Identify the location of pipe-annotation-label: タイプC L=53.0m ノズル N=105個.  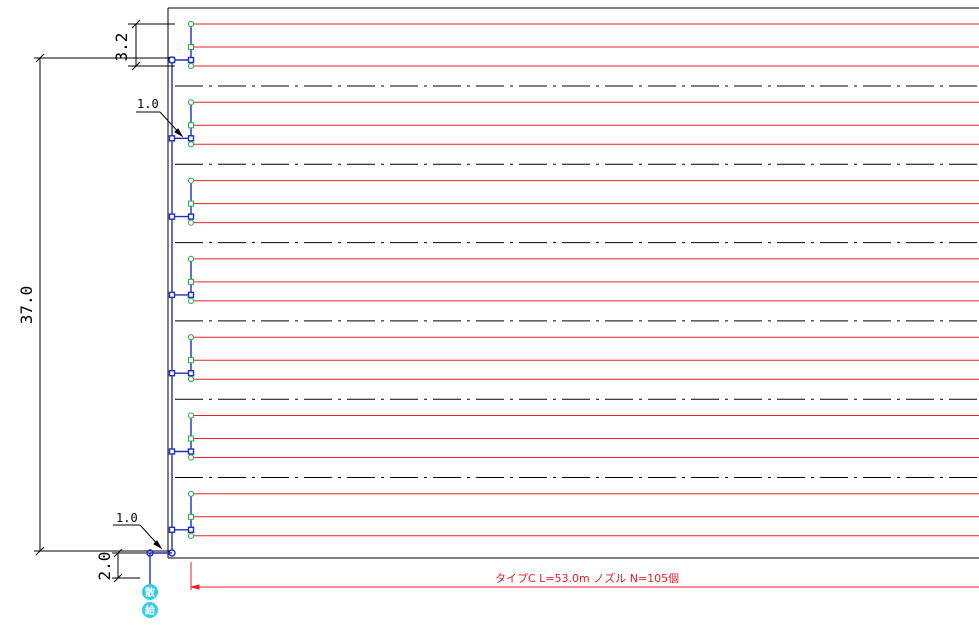
(587, 578).